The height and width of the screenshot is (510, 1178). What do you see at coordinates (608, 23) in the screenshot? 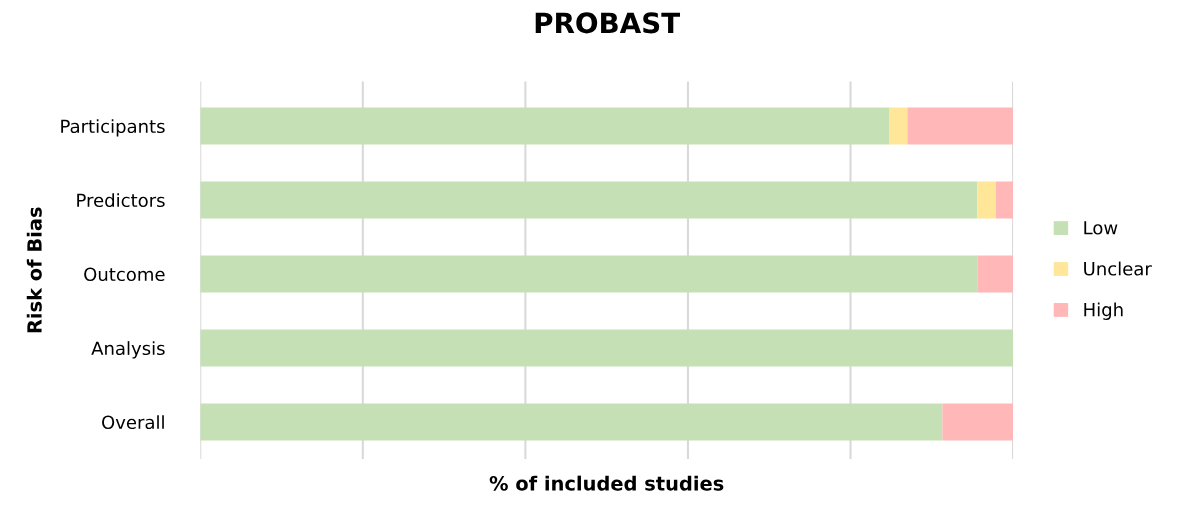
I see `chart-title: PROBAST` at bounding box center [608, 23].